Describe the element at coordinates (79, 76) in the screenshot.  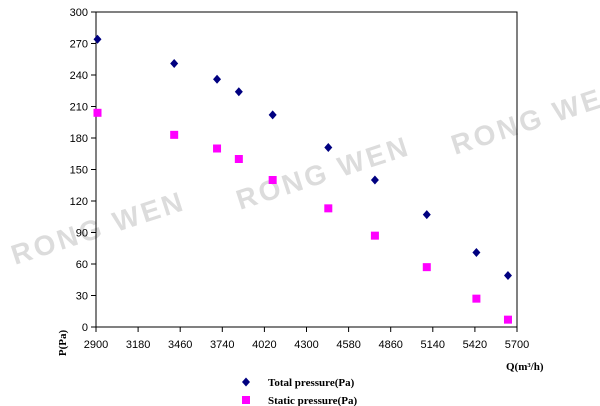
I see `y-tick-label: 240` at that location.